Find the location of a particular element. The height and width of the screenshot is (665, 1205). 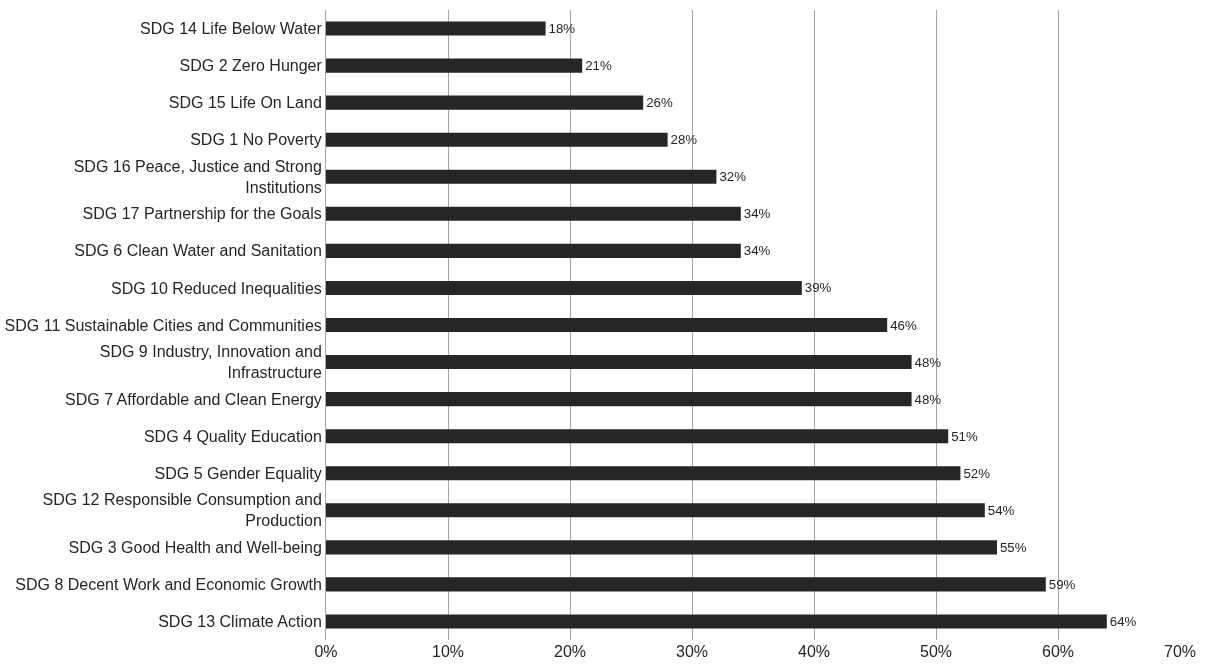

data-label: 59% is located at coordinates (1062, 584).